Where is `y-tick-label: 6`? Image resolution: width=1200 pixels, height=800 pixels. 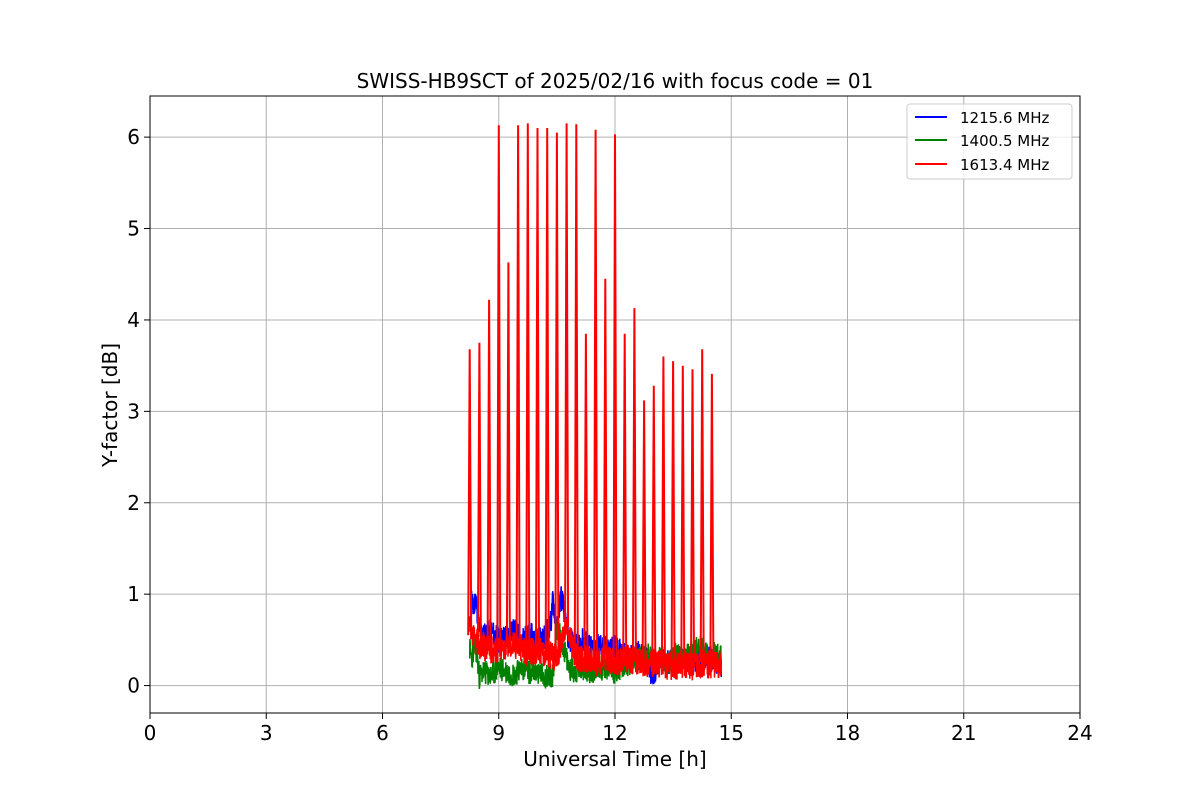
y-tick-label: 6 is located at coordinates (133, 137).